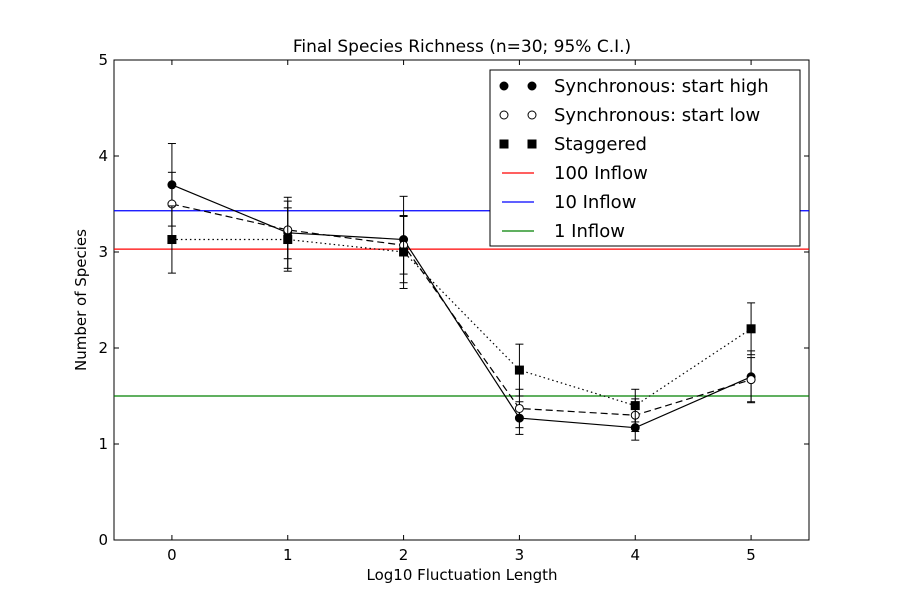 The width and height of the screenshot is (900, 600). Describe the element at coordinates (595, 202) in the screenshot. I see `legend-label: 10 Inflow` at that location.